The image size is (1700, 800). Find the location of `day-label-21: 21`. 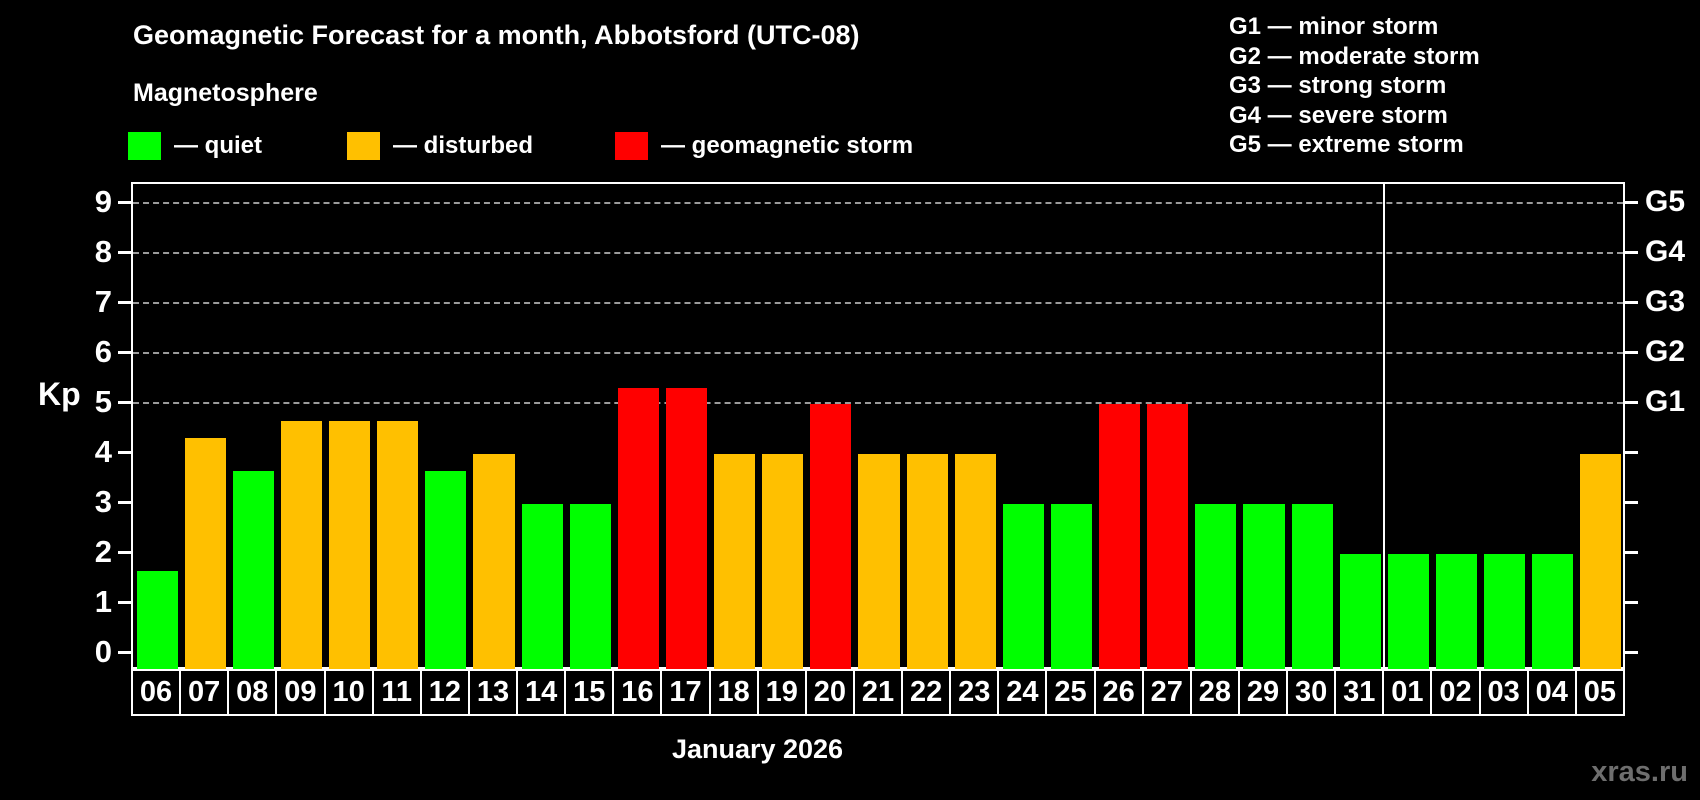

day-label-21: 21 is located at coordinates (878, 692).